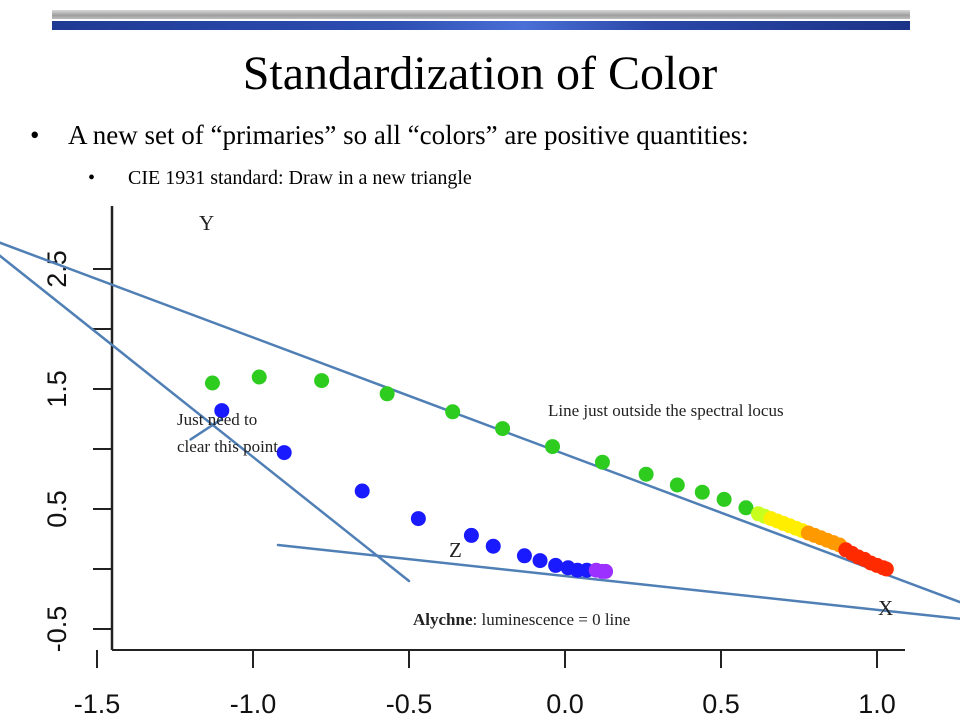 The image size is (960, 720). I want to click on annotation-alychne-rest: : luminescence = 0 line, so click(552, 619).